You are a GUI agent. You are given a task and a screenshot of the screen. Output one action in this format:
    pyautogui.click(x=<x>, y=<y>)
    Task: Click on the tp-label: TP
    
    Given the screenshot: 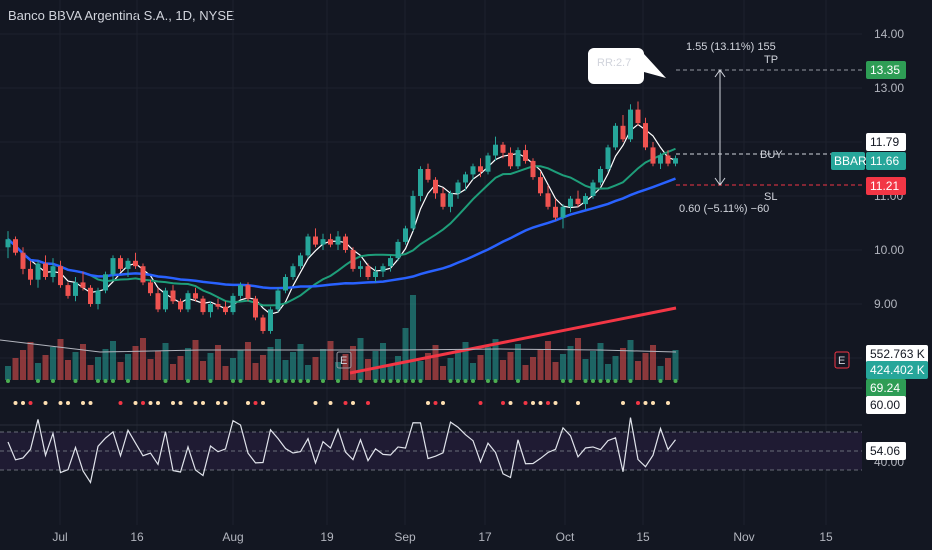 What is the action you would take?
    pyautogui.click(x=771, y=60)
    